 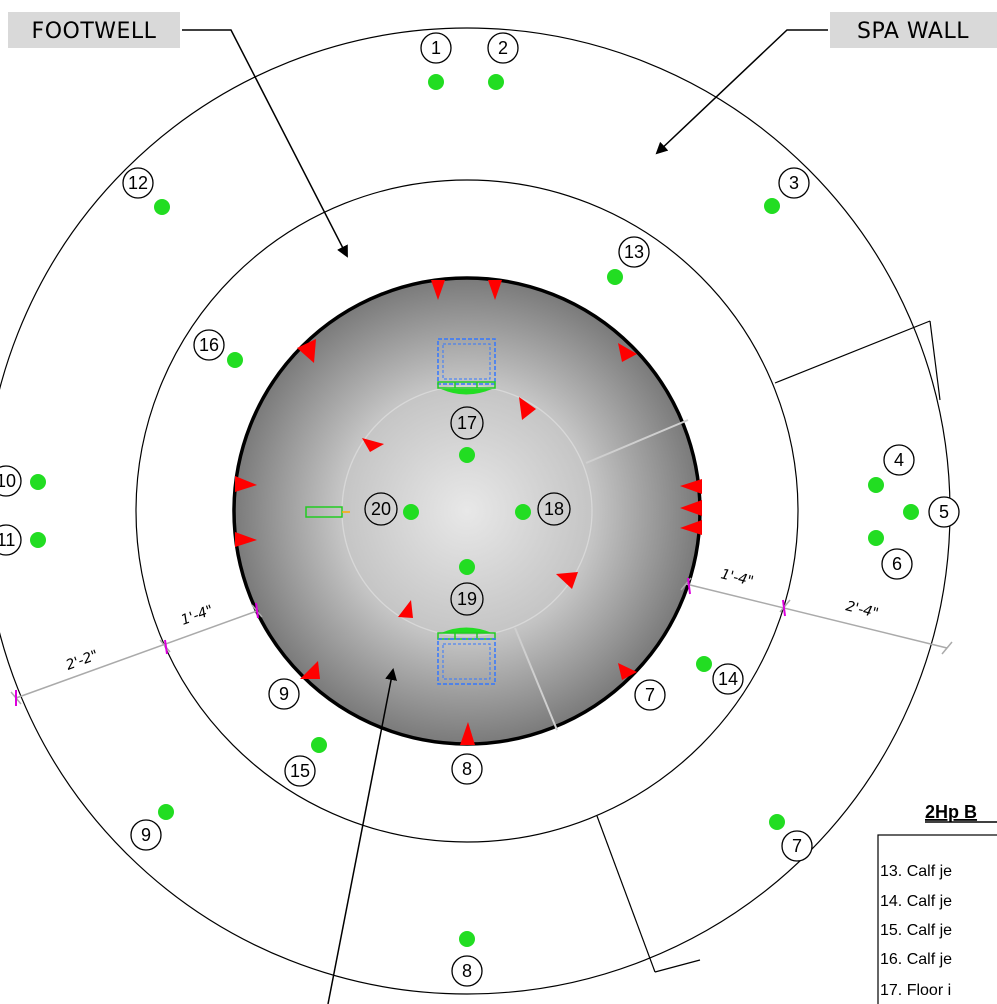 What do you see at coordinates (876, 485) in the screenshot?
I see `jet-4-dot` at bounding box center [876, 485].